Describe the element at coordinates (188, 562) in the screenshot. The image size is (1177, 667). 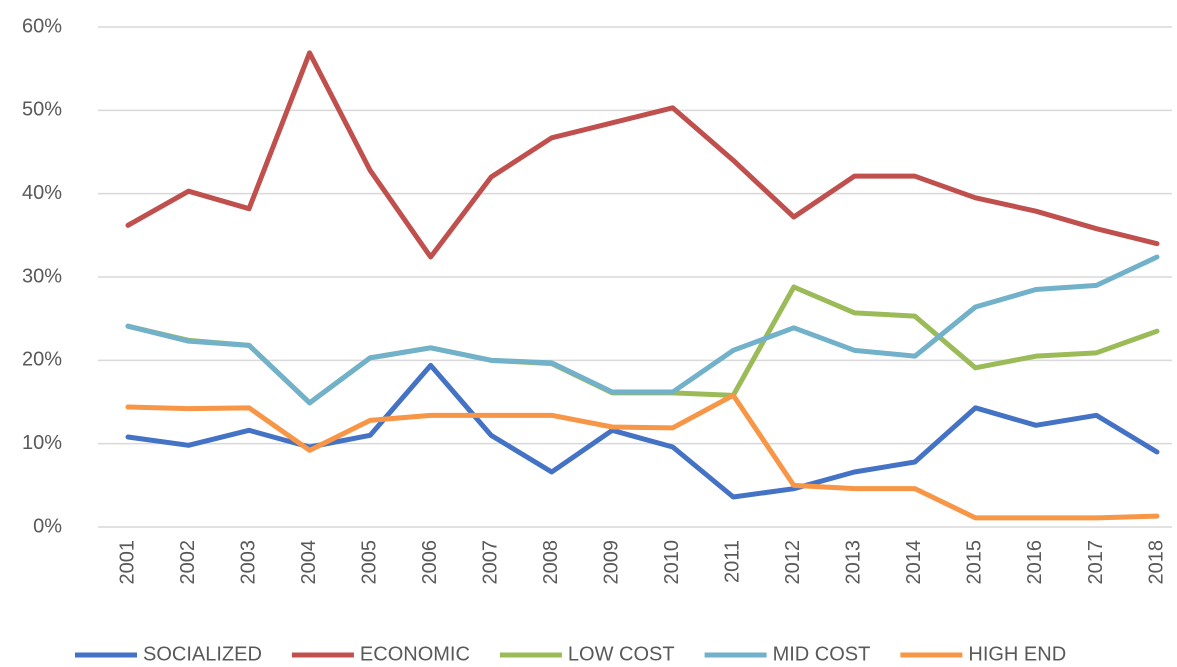
I see `x-tick-label: 2002` at that location.